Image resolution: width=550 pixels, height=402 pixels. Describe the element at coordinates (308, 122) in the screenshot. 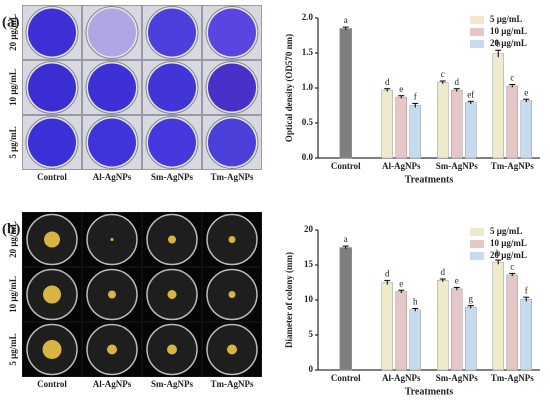

I see `y-tick-label: 0.5` at that location.